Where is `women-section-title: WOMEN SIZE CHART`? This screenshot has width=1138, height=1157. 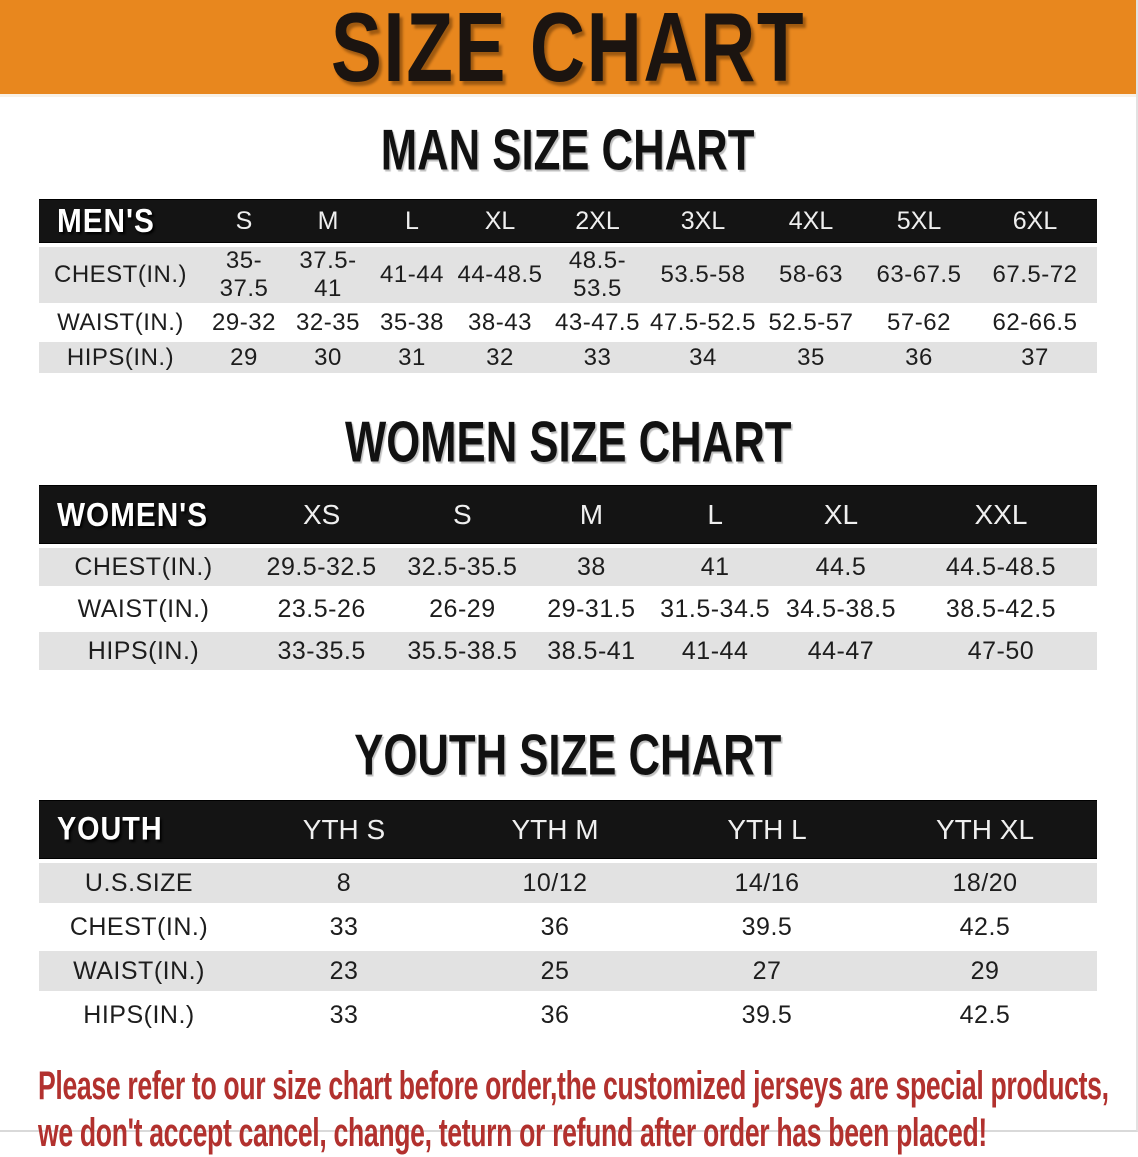
women-section-title: WOMEN SIZE CHART is located at coordinates (568, 441).